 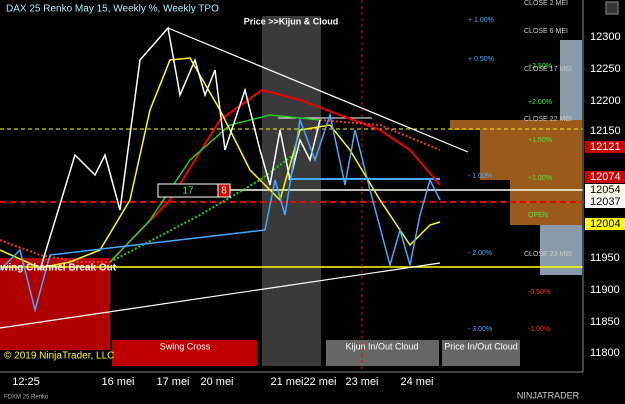 What do you see at coordinates (548, 119) in the screenshot?
I see `close-level: CLOSE 22 MEI` at bounding box center [548, 119].